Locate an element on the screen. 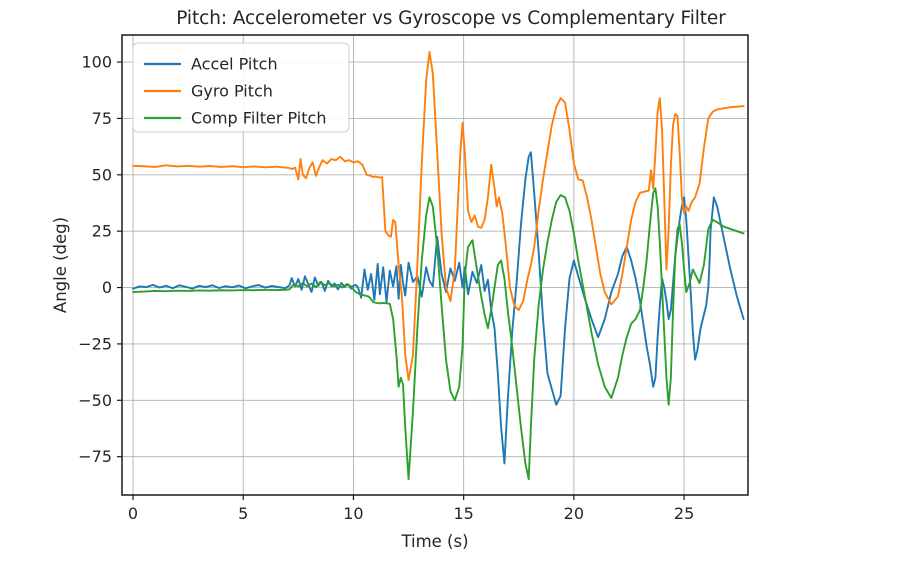 This screenshot has width=902, height=576. x-tick-label: 10 is located at coordinates (353, 513).